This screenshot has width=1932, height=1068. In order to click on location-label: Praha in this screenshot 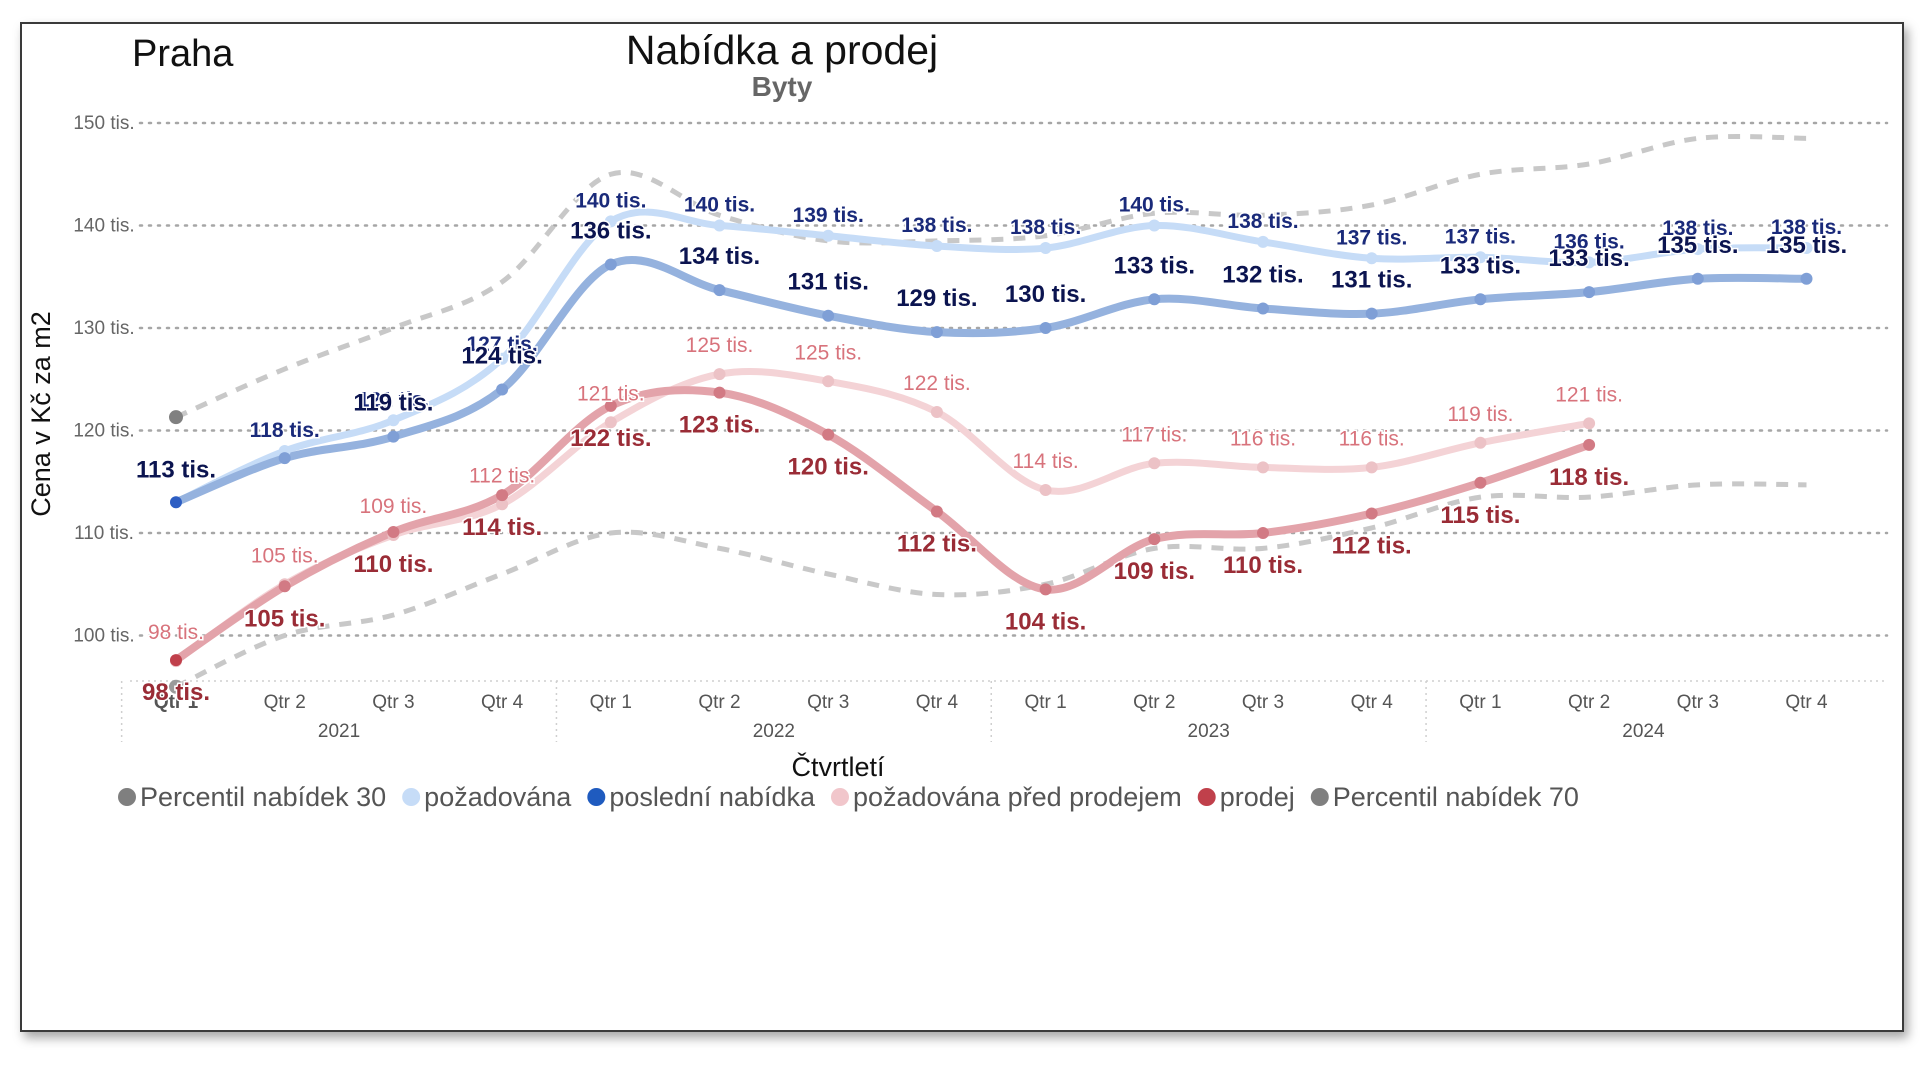, I will do `click(183, 54)`.